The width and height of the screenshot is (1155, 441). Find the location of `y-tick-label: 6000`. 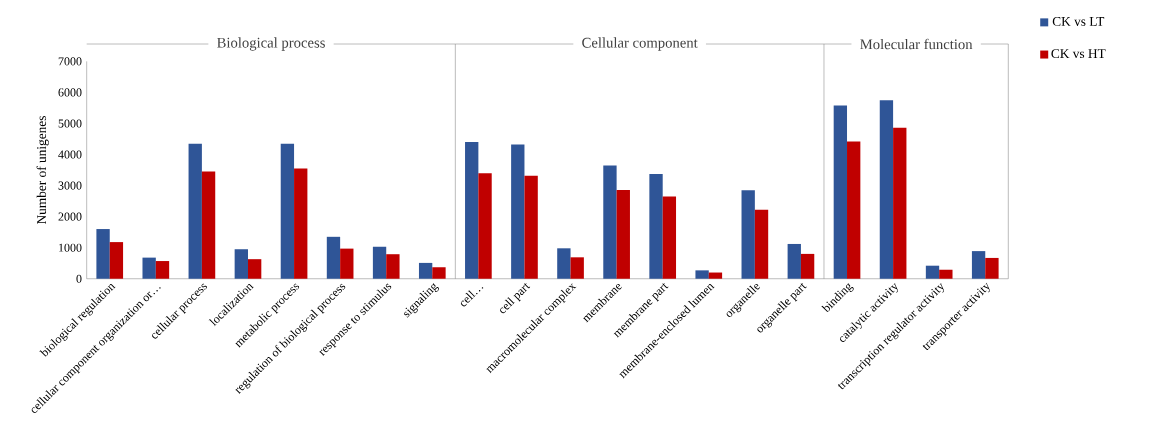

y-tick-label: 6000 is located at coordinates (70, 92).